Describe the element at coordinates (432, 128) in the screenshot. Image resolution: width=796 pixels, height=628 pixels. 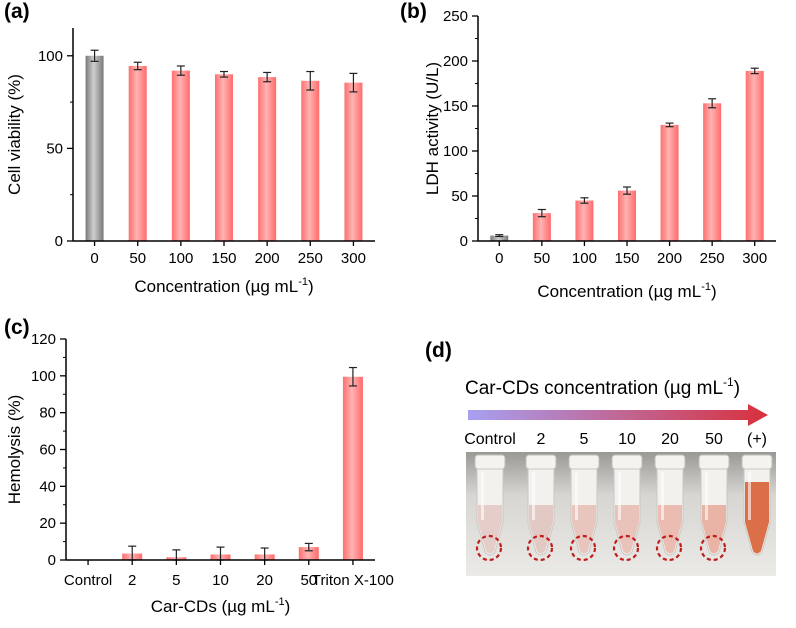
I see `y-axis-title-b: LDH activity (U/L)` at that location.